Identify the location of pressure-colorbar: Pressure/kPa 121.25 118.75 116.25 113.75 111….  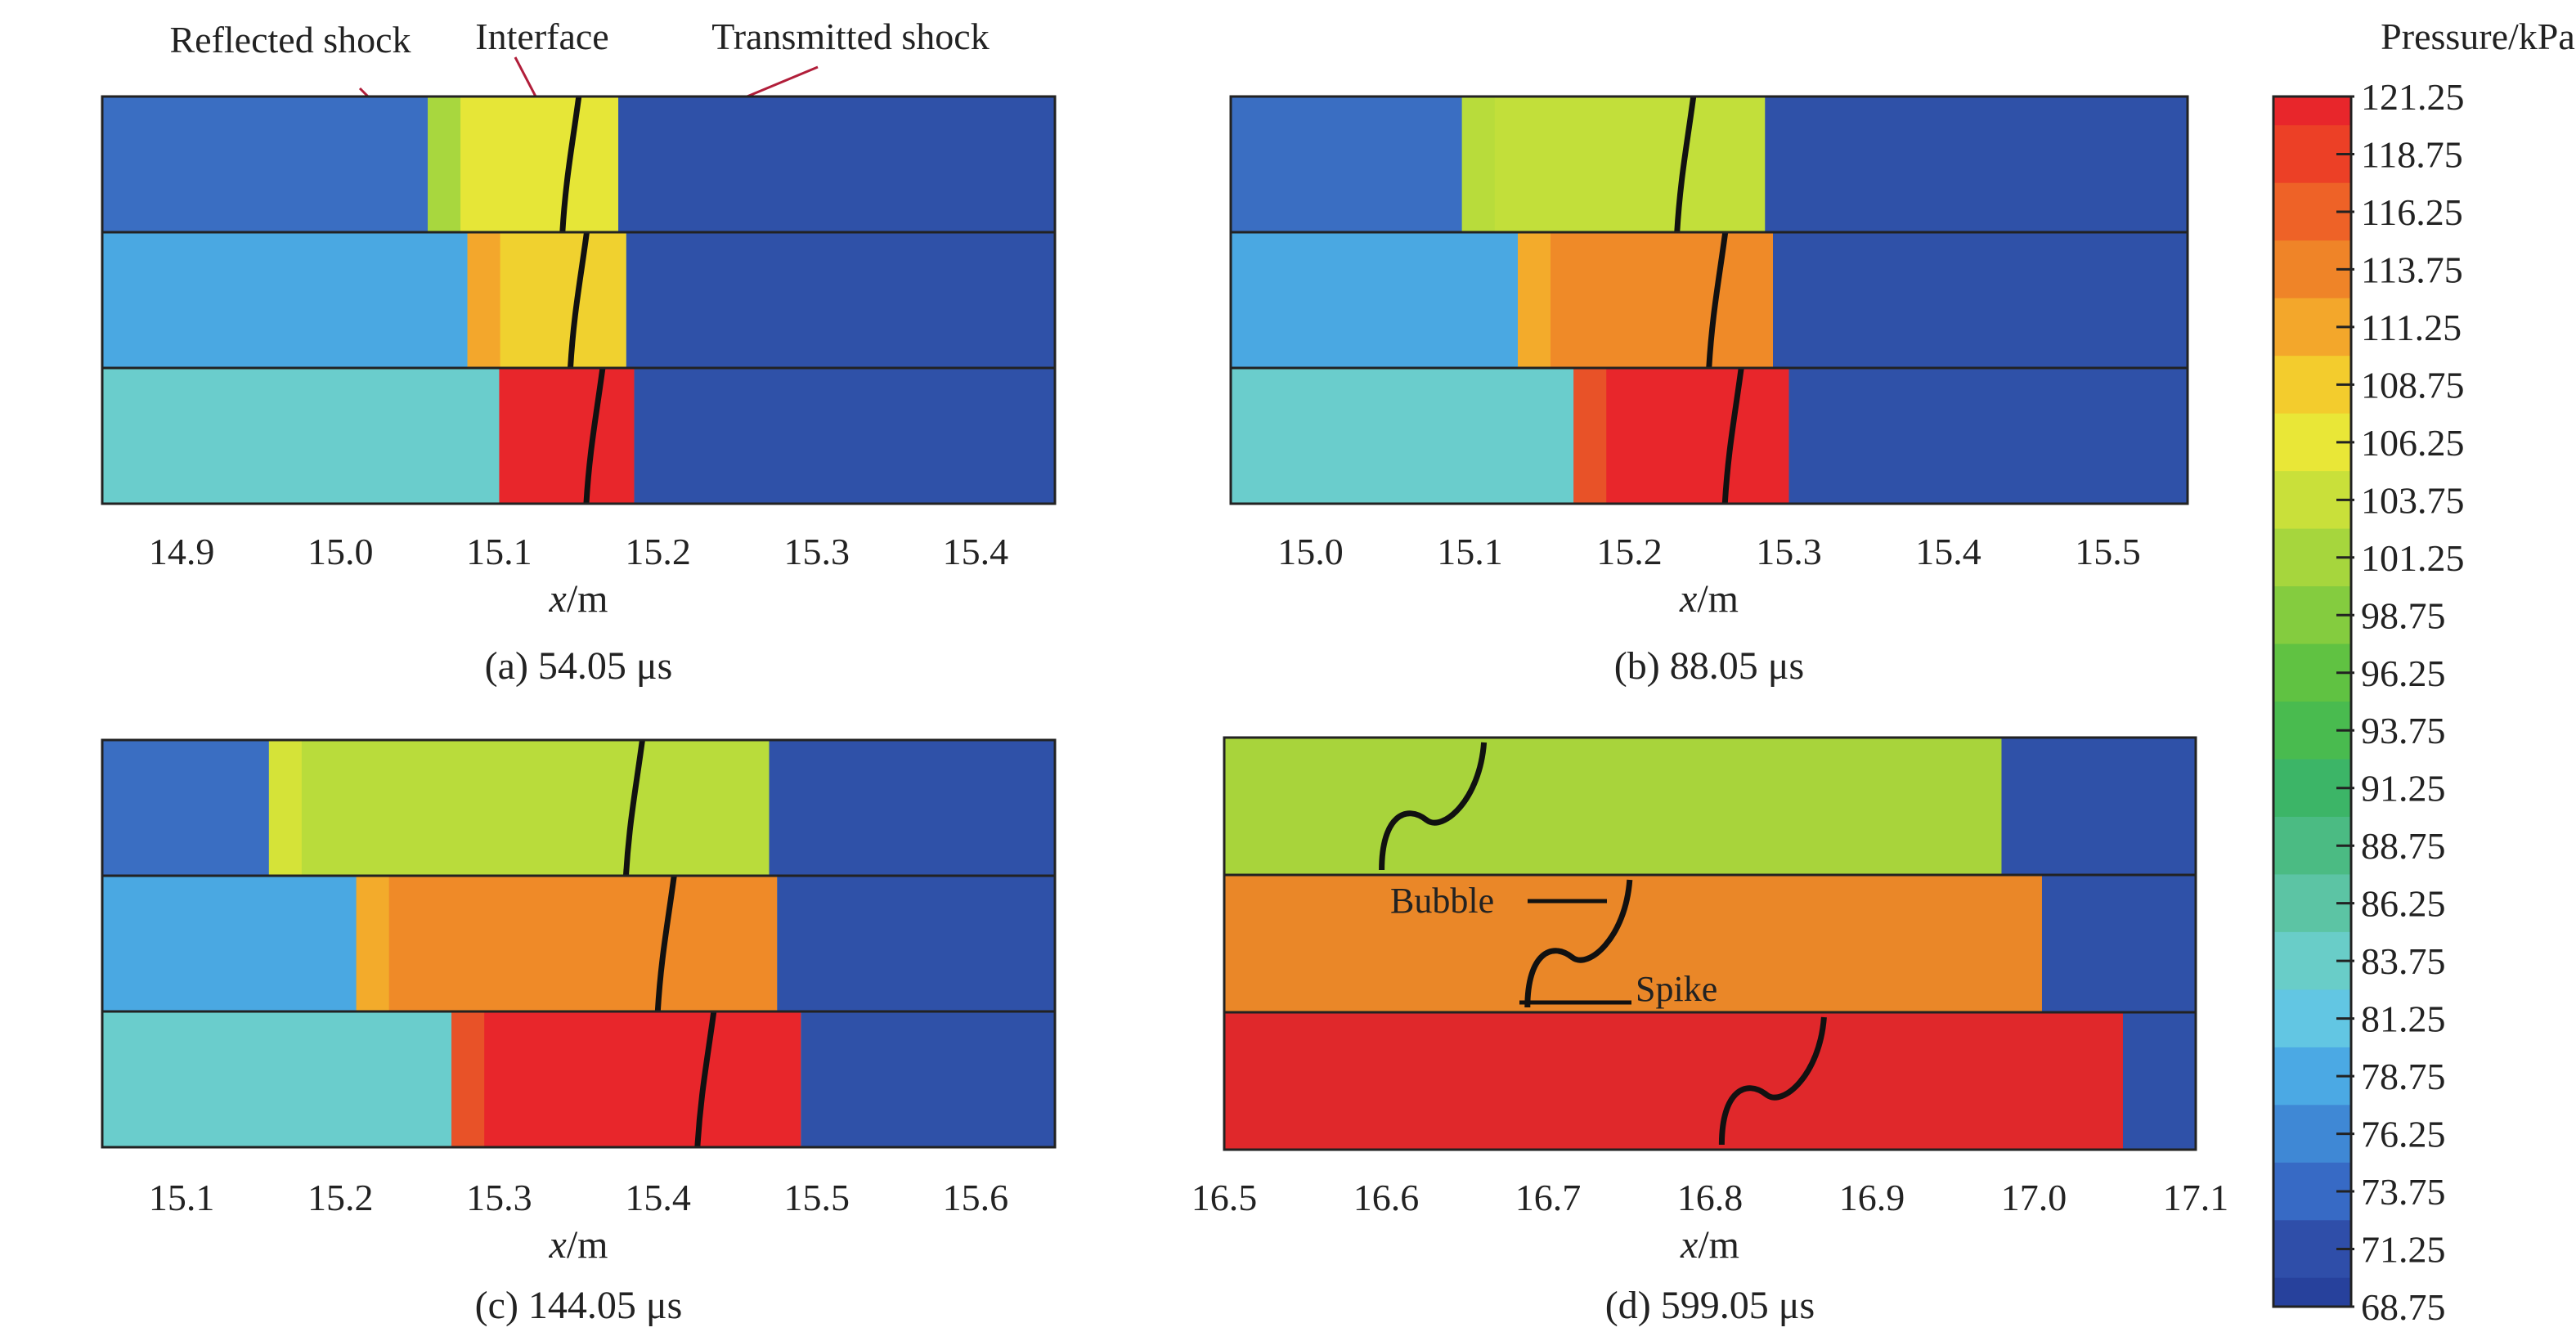
(2423, 672).